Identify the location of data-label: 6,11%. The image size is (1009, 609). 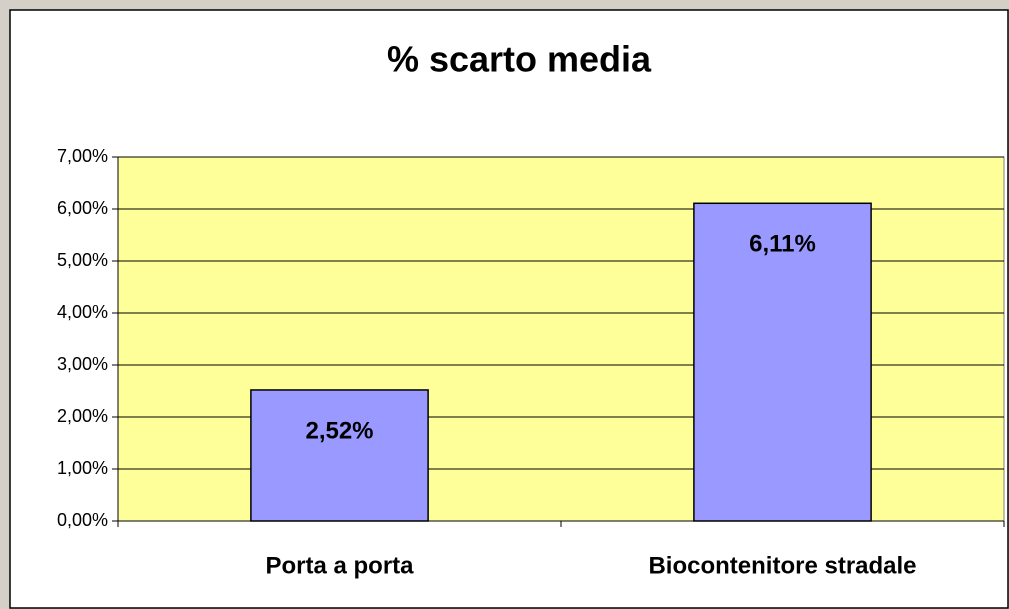
(782, 244).